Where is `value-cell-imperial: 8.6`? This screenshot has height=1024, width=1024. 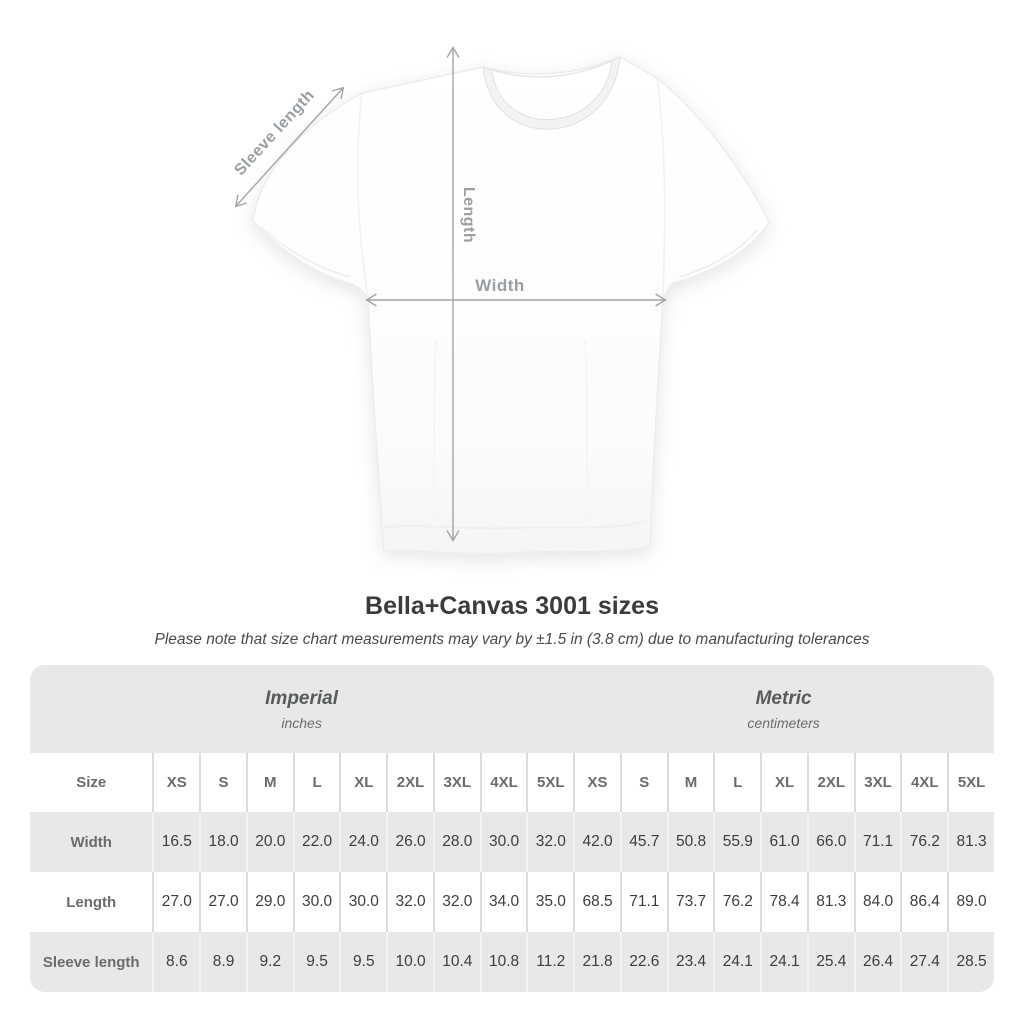
value-cell-imperial: 8.6 is located at coordinates (176, 962).